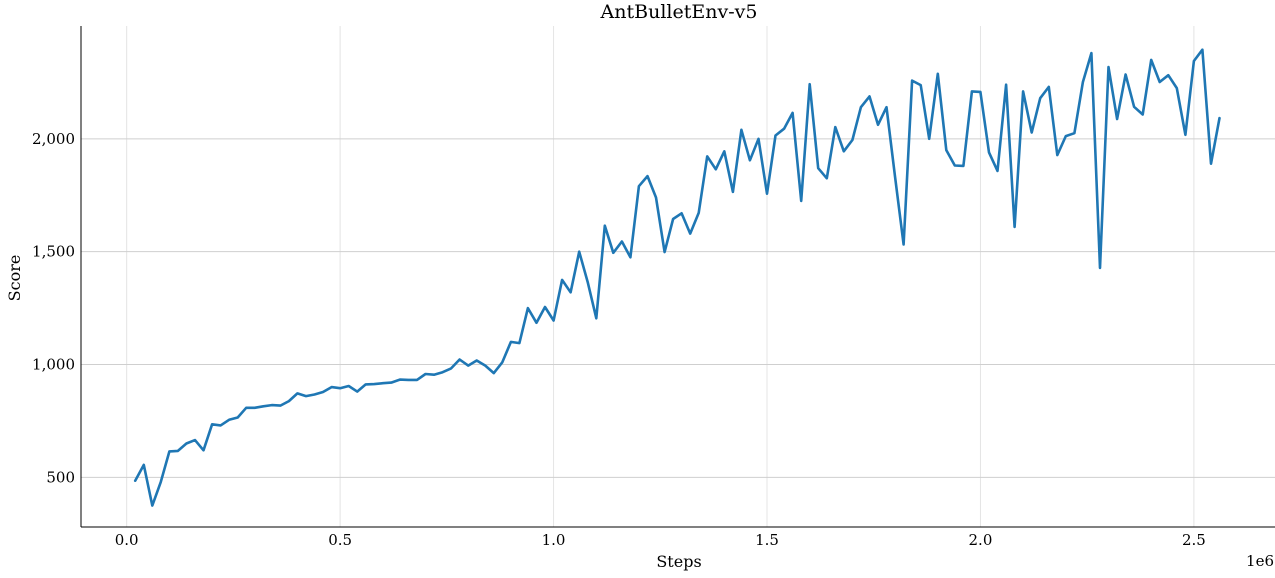  Describe the element at coordinates (981, 540) in the screenshot. I see `x-tick-label: 2.0` at that location.